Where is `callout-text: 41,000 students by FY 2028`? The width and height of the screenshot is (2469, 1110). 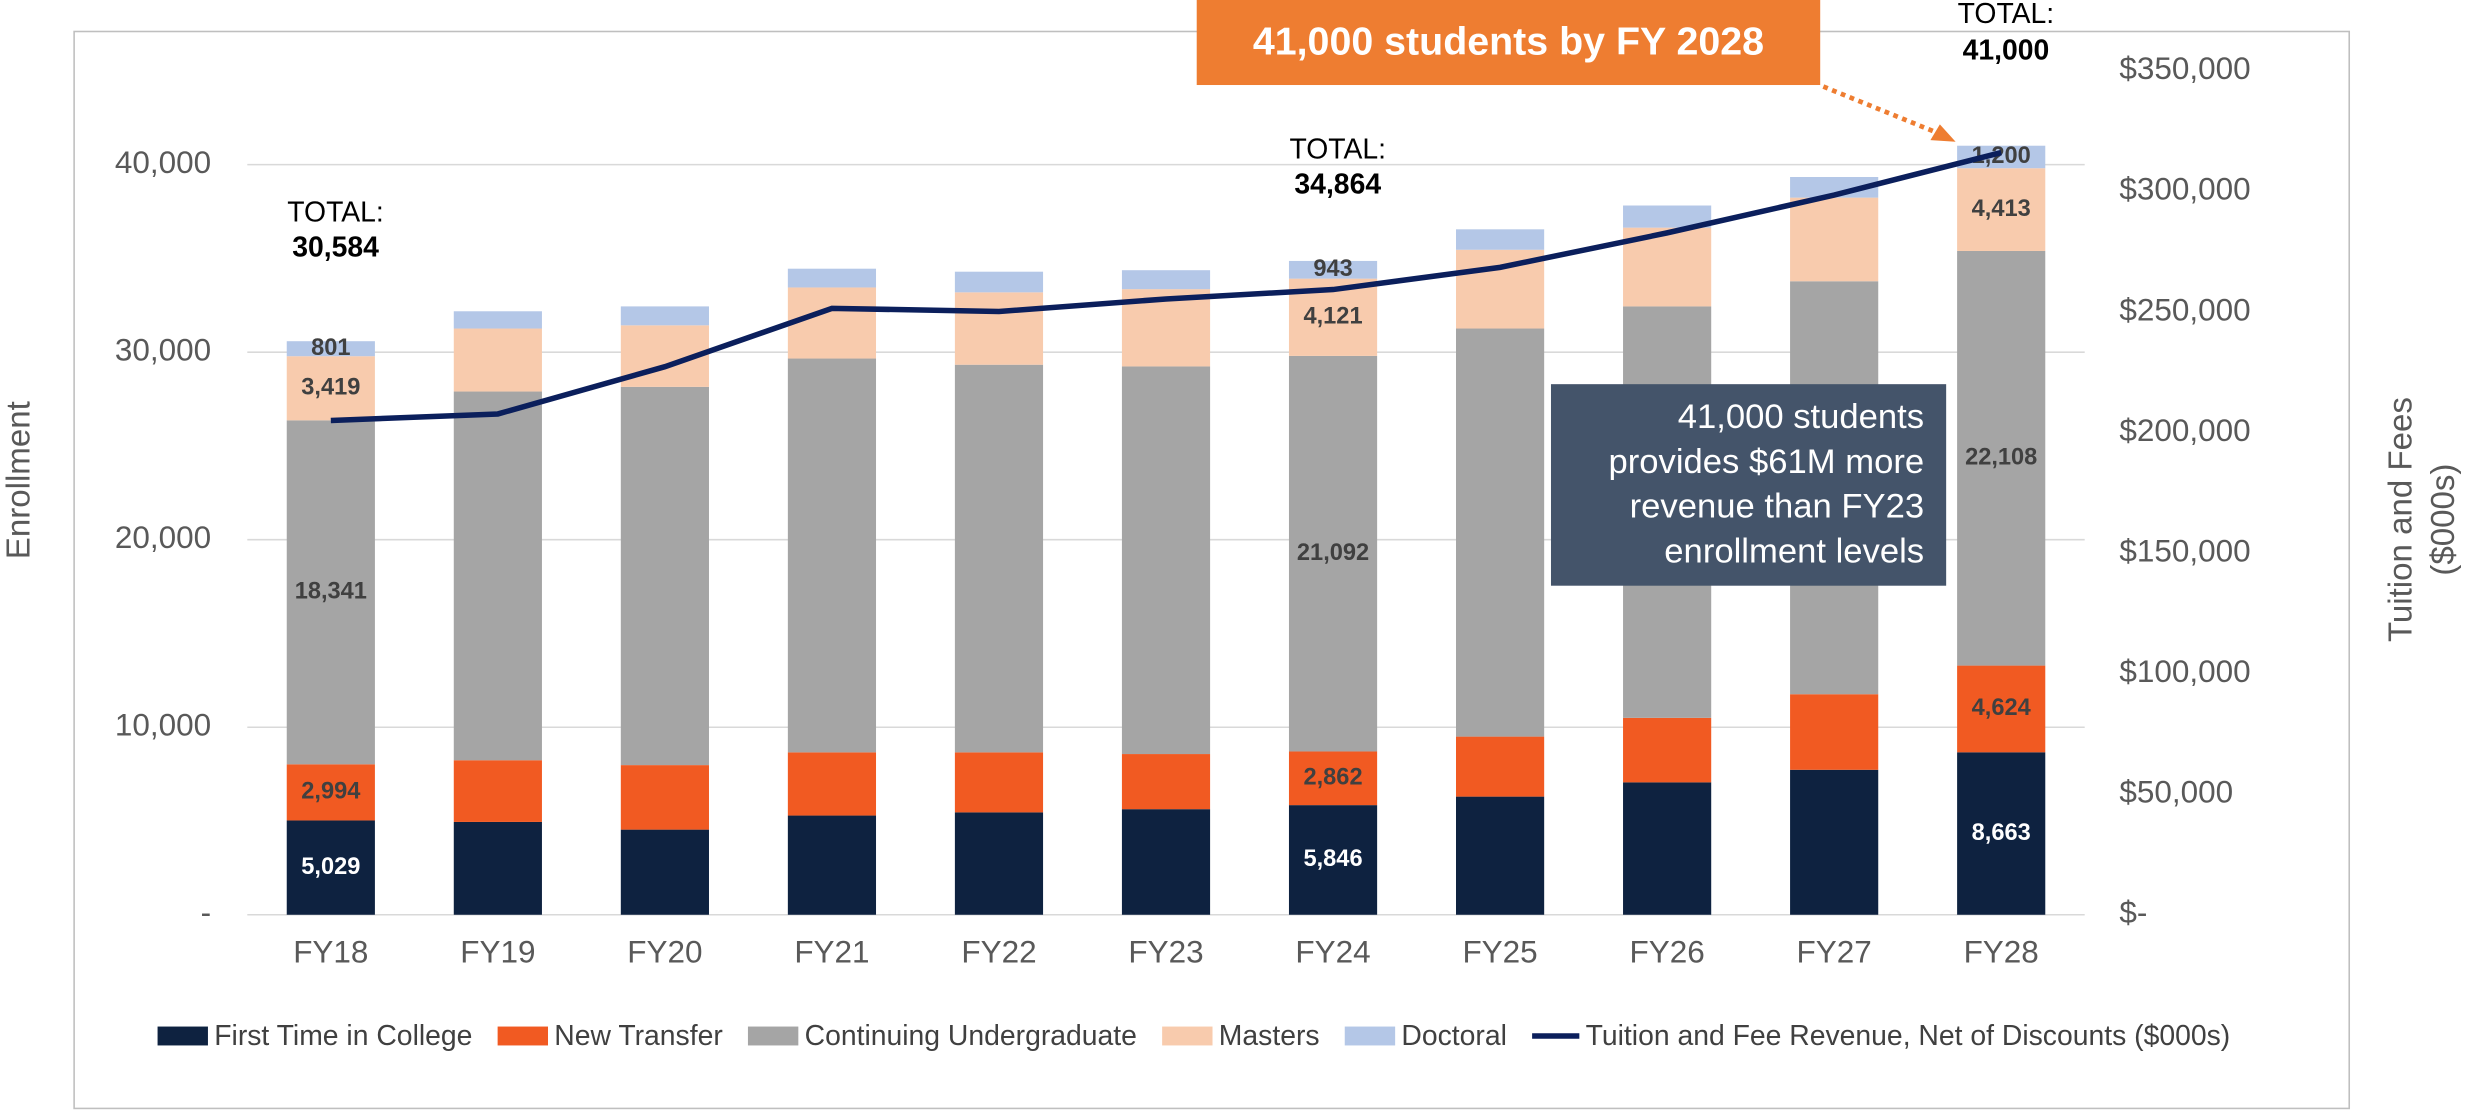 callout-text: 41,000 students by FY 2028 is located at coordinates (1508, 41).